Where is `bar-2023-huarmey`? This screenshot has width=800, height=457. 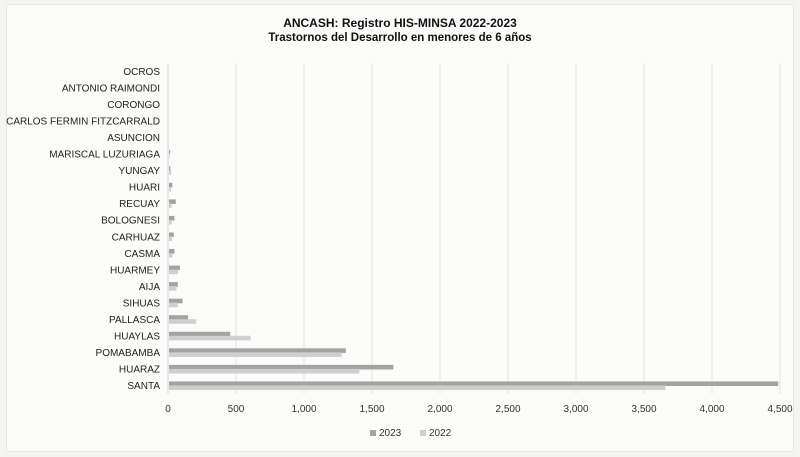
bar-2023-huarmey is located at coordinates (174, 268).